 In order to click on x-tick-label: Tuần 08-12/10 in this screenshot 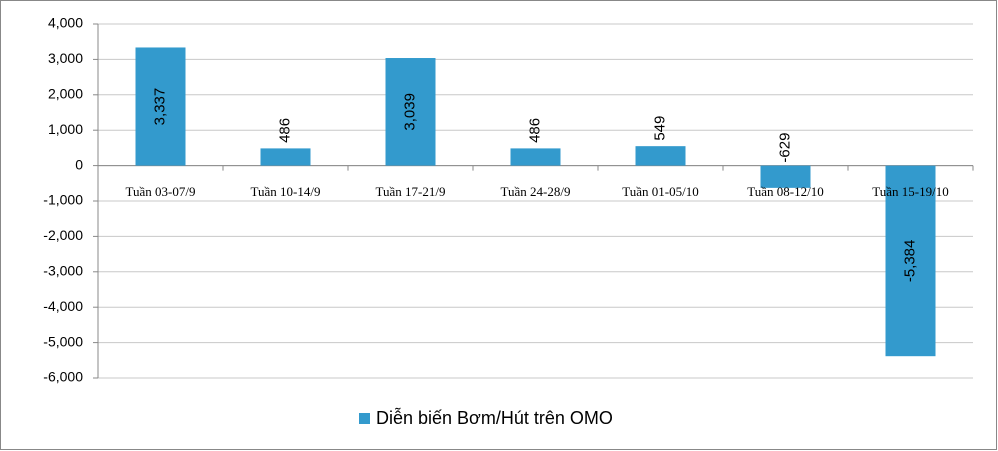, I will do `click(785, 191)`.